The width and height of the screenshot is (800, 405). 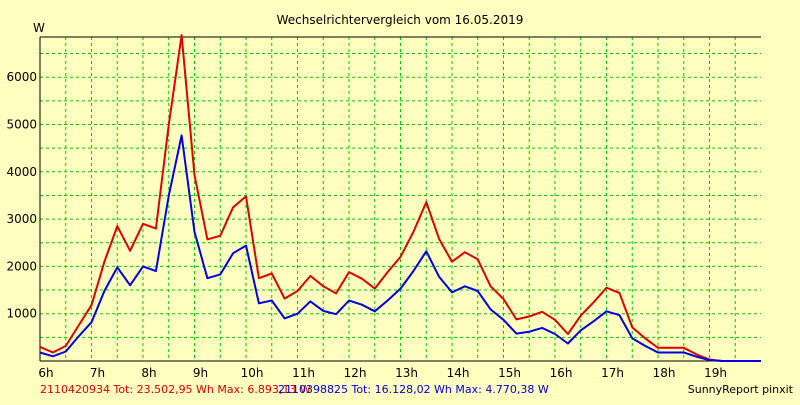 What do you see at coordinates (21, 219) in the screenshot?
I see `y-tick-label: 3000` at bounding box center [21, 219].